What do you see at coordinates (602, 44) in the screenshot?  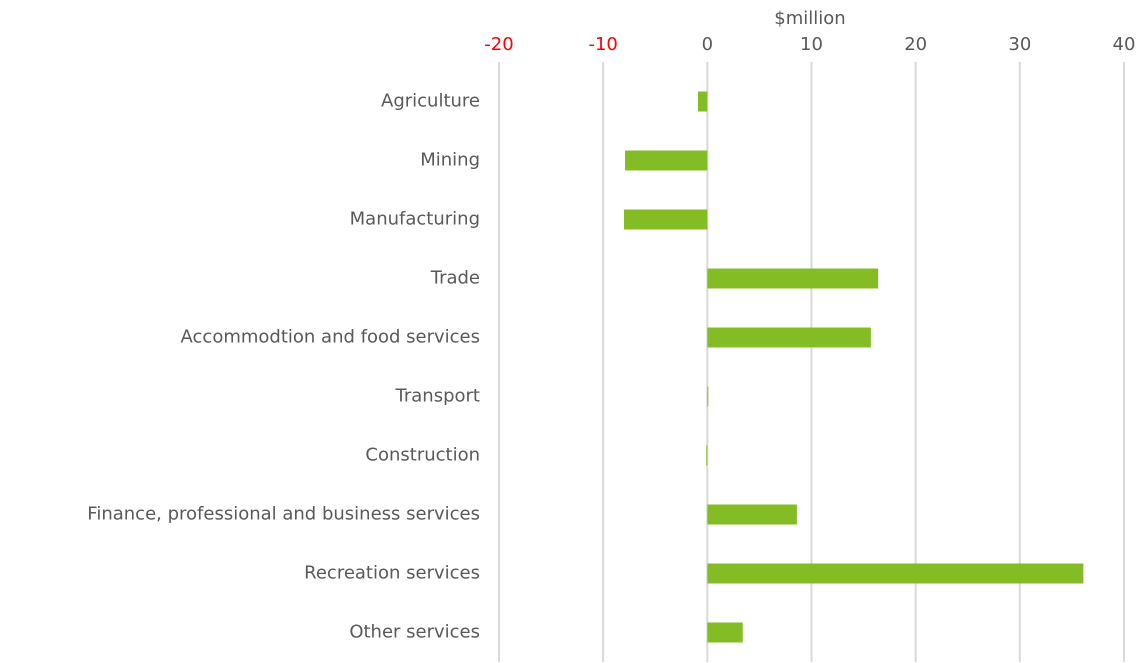 I see `x-tick-label: -10` at bounding box center [602, 44].